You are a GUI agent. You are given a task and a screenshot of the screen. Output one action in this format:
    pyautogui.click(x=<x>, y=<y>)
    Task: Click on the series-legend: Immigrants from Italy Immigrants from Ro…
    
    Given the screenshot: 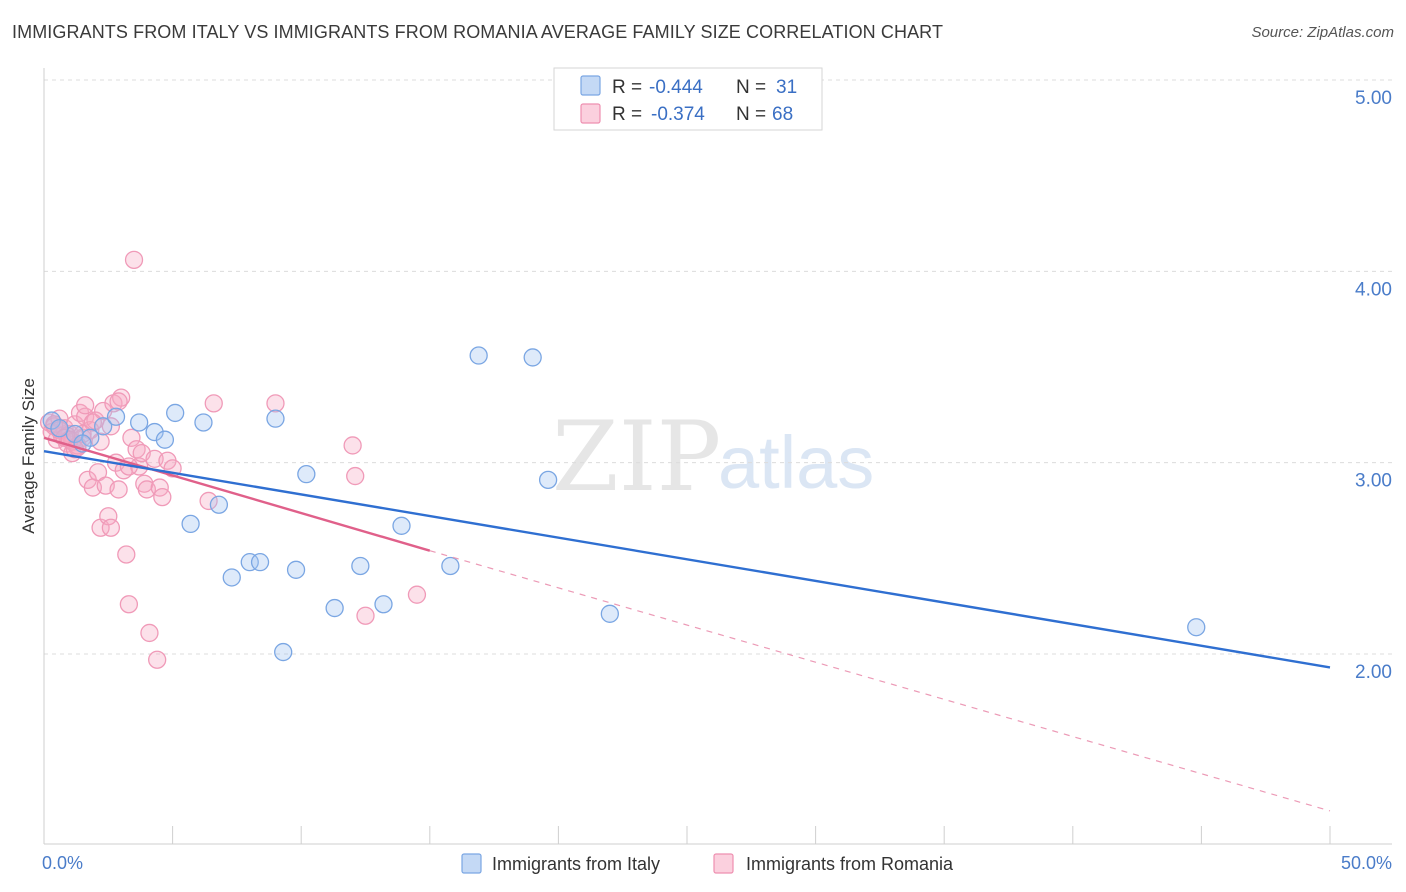 What is the action you would take?
    pyautogui.click(x=707, y=863)
    